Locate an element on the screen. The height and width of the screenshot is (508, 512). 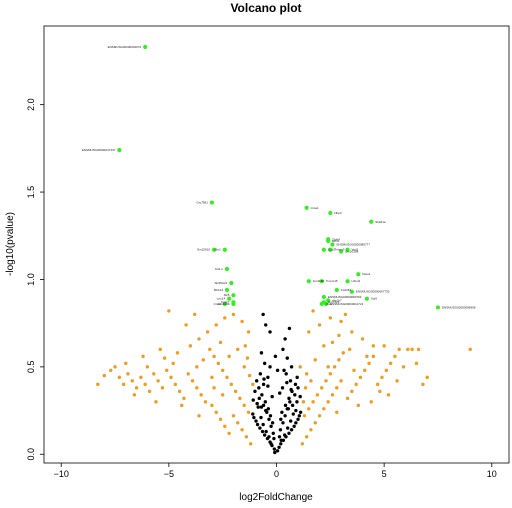
gene-label: ENSMUSG00000080793 is located at coordinates (345, 297).